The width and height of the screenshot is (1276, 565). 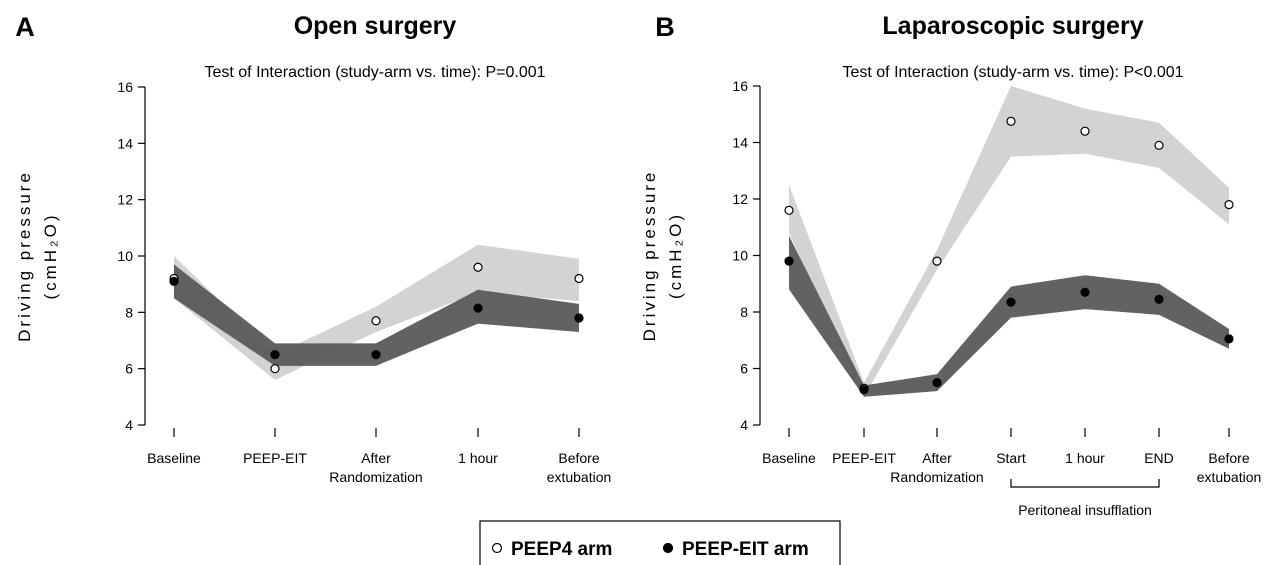 What do you see at coordinates (660, 542) in the screenshot?
I see `legend-box` at bounding box center [660, 542].